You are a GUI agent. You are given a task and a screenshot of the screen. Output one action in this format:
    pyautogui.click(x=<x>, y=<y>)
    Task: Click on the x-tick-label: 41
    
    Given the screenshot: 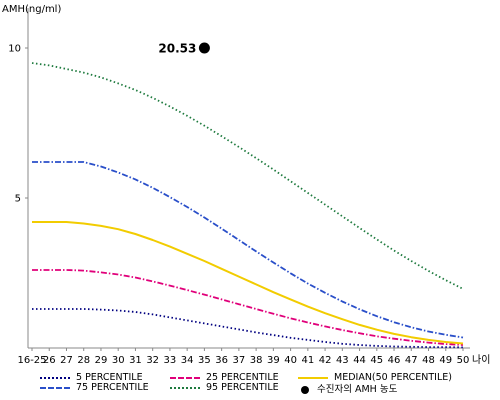 What is the action you would take?
    pyautogui.click(x=307, y=360)
    